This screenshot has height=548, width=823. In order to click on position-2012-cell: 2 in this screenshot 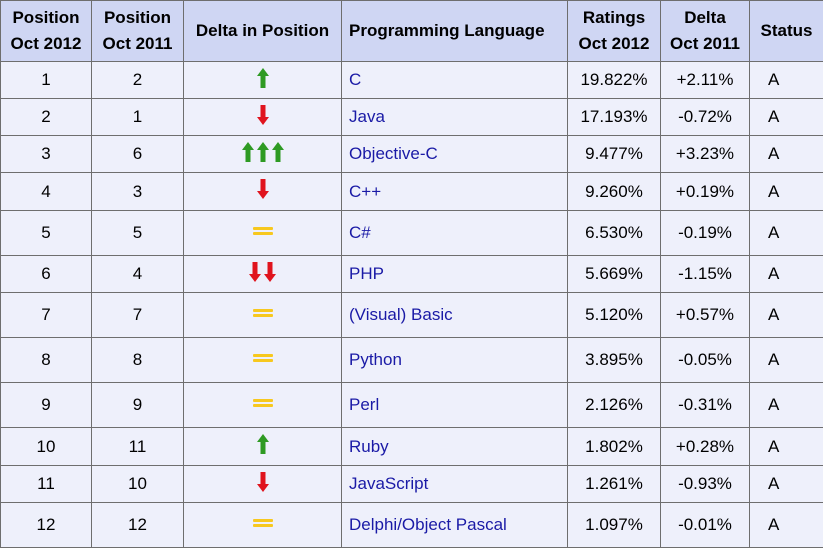, I will do `click(46, 117)`.